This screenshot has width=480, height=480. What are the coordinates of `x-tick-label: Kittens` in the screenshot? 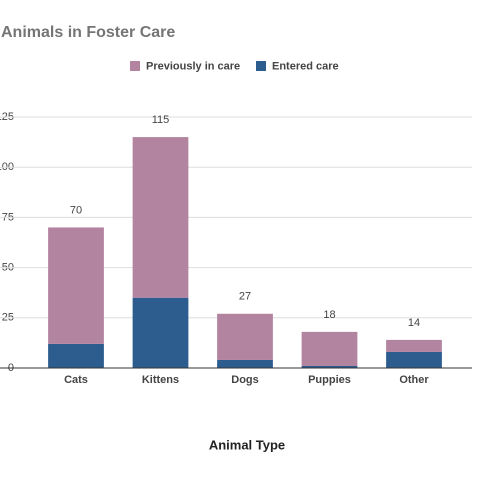 It's located at (160, 380).